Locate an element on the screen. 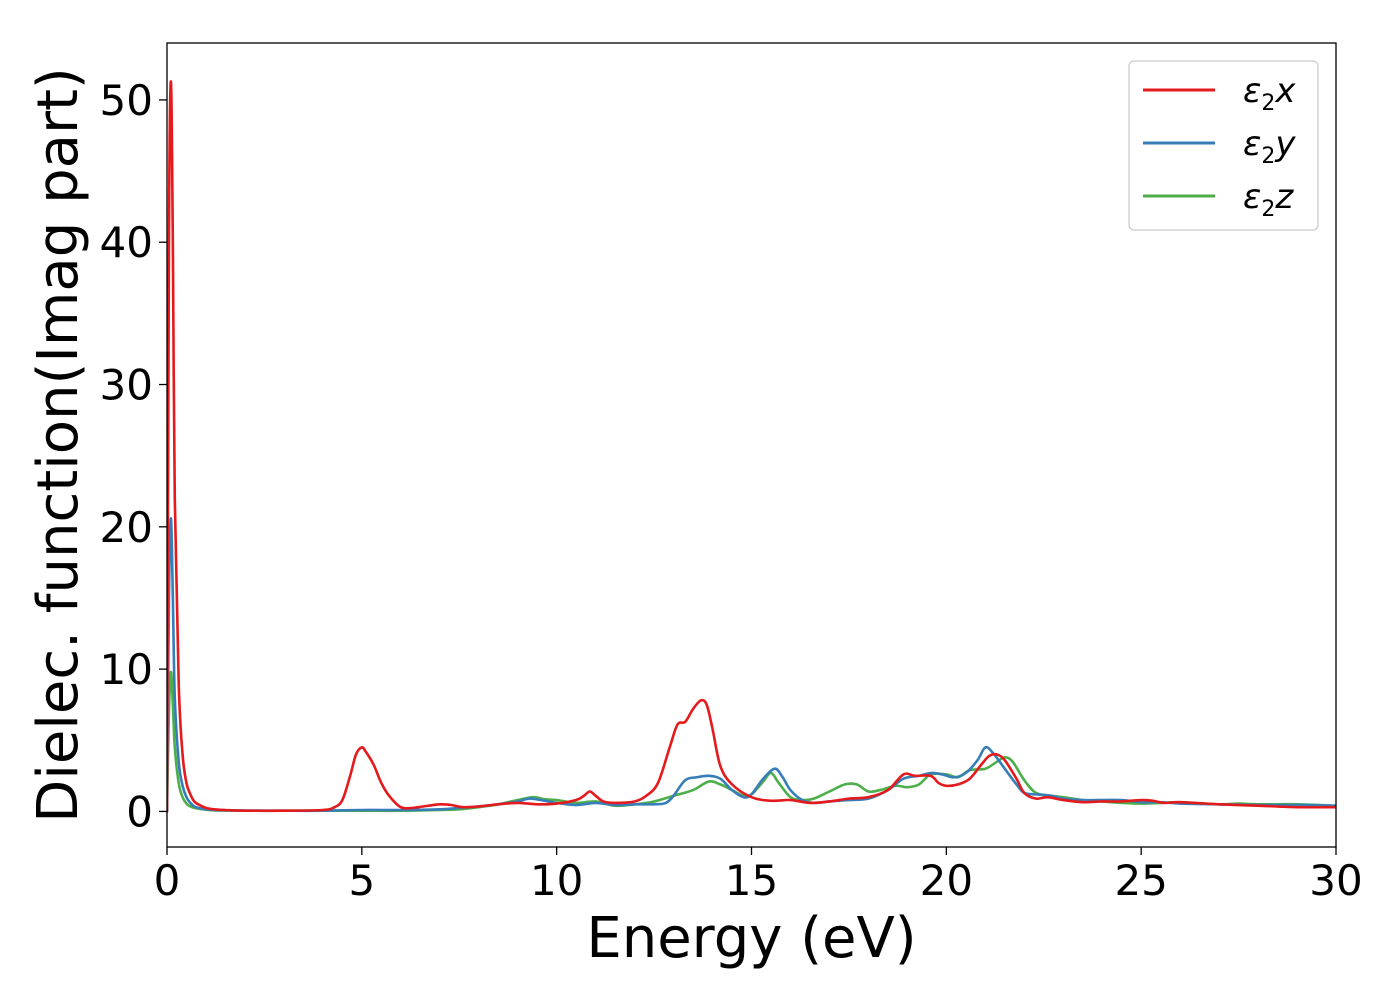 The width and height of the screenshot is (1400, 1000). x-axis: 0 5 10 15 20 25 30 is located at coordinates (758, 876).